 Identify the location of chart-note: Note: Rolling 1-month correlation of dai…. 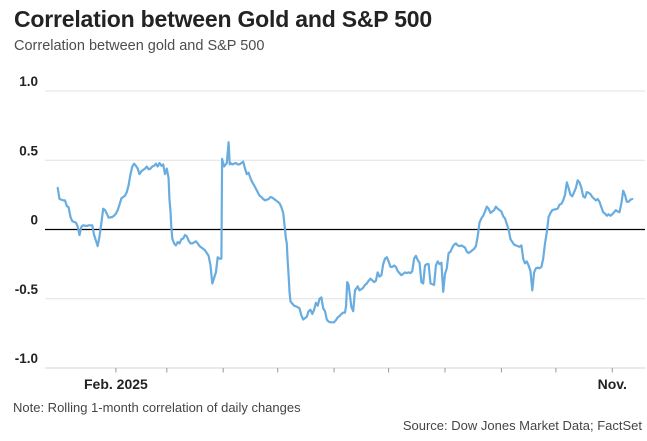
(157, 407).